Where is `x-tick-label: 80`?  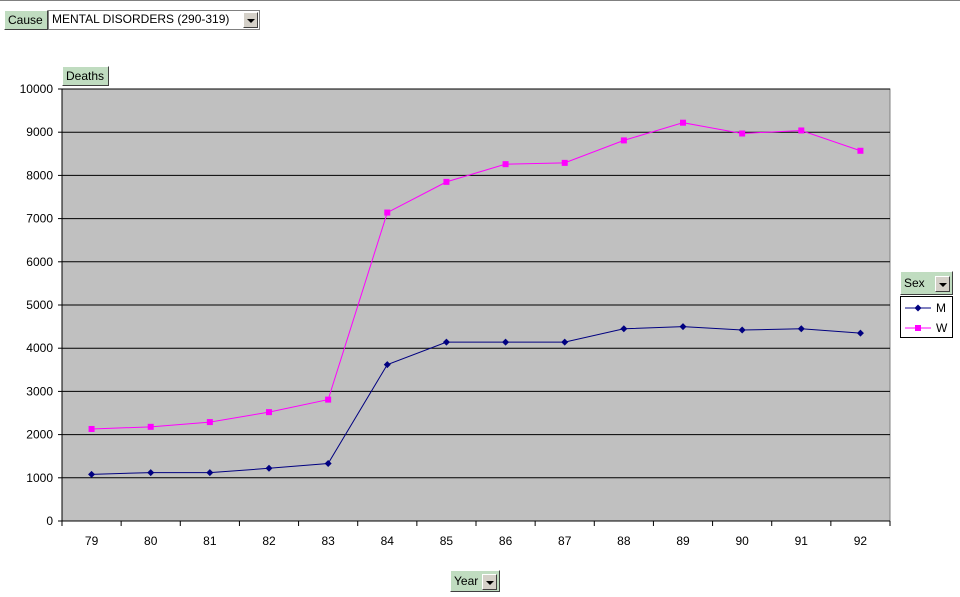 x-tick-label: 80 is located at coordinates (151, 541).